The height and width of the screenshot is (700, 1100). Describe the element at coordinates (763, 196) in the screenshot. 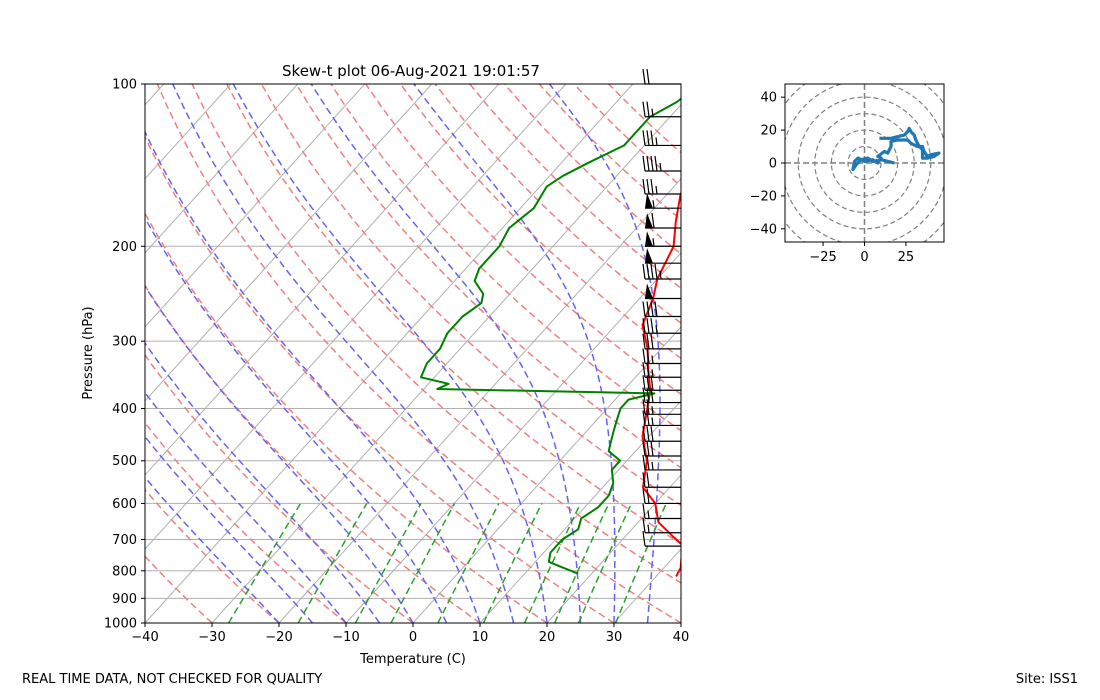

I see `hodo-y-tick-label: −20` at that location.